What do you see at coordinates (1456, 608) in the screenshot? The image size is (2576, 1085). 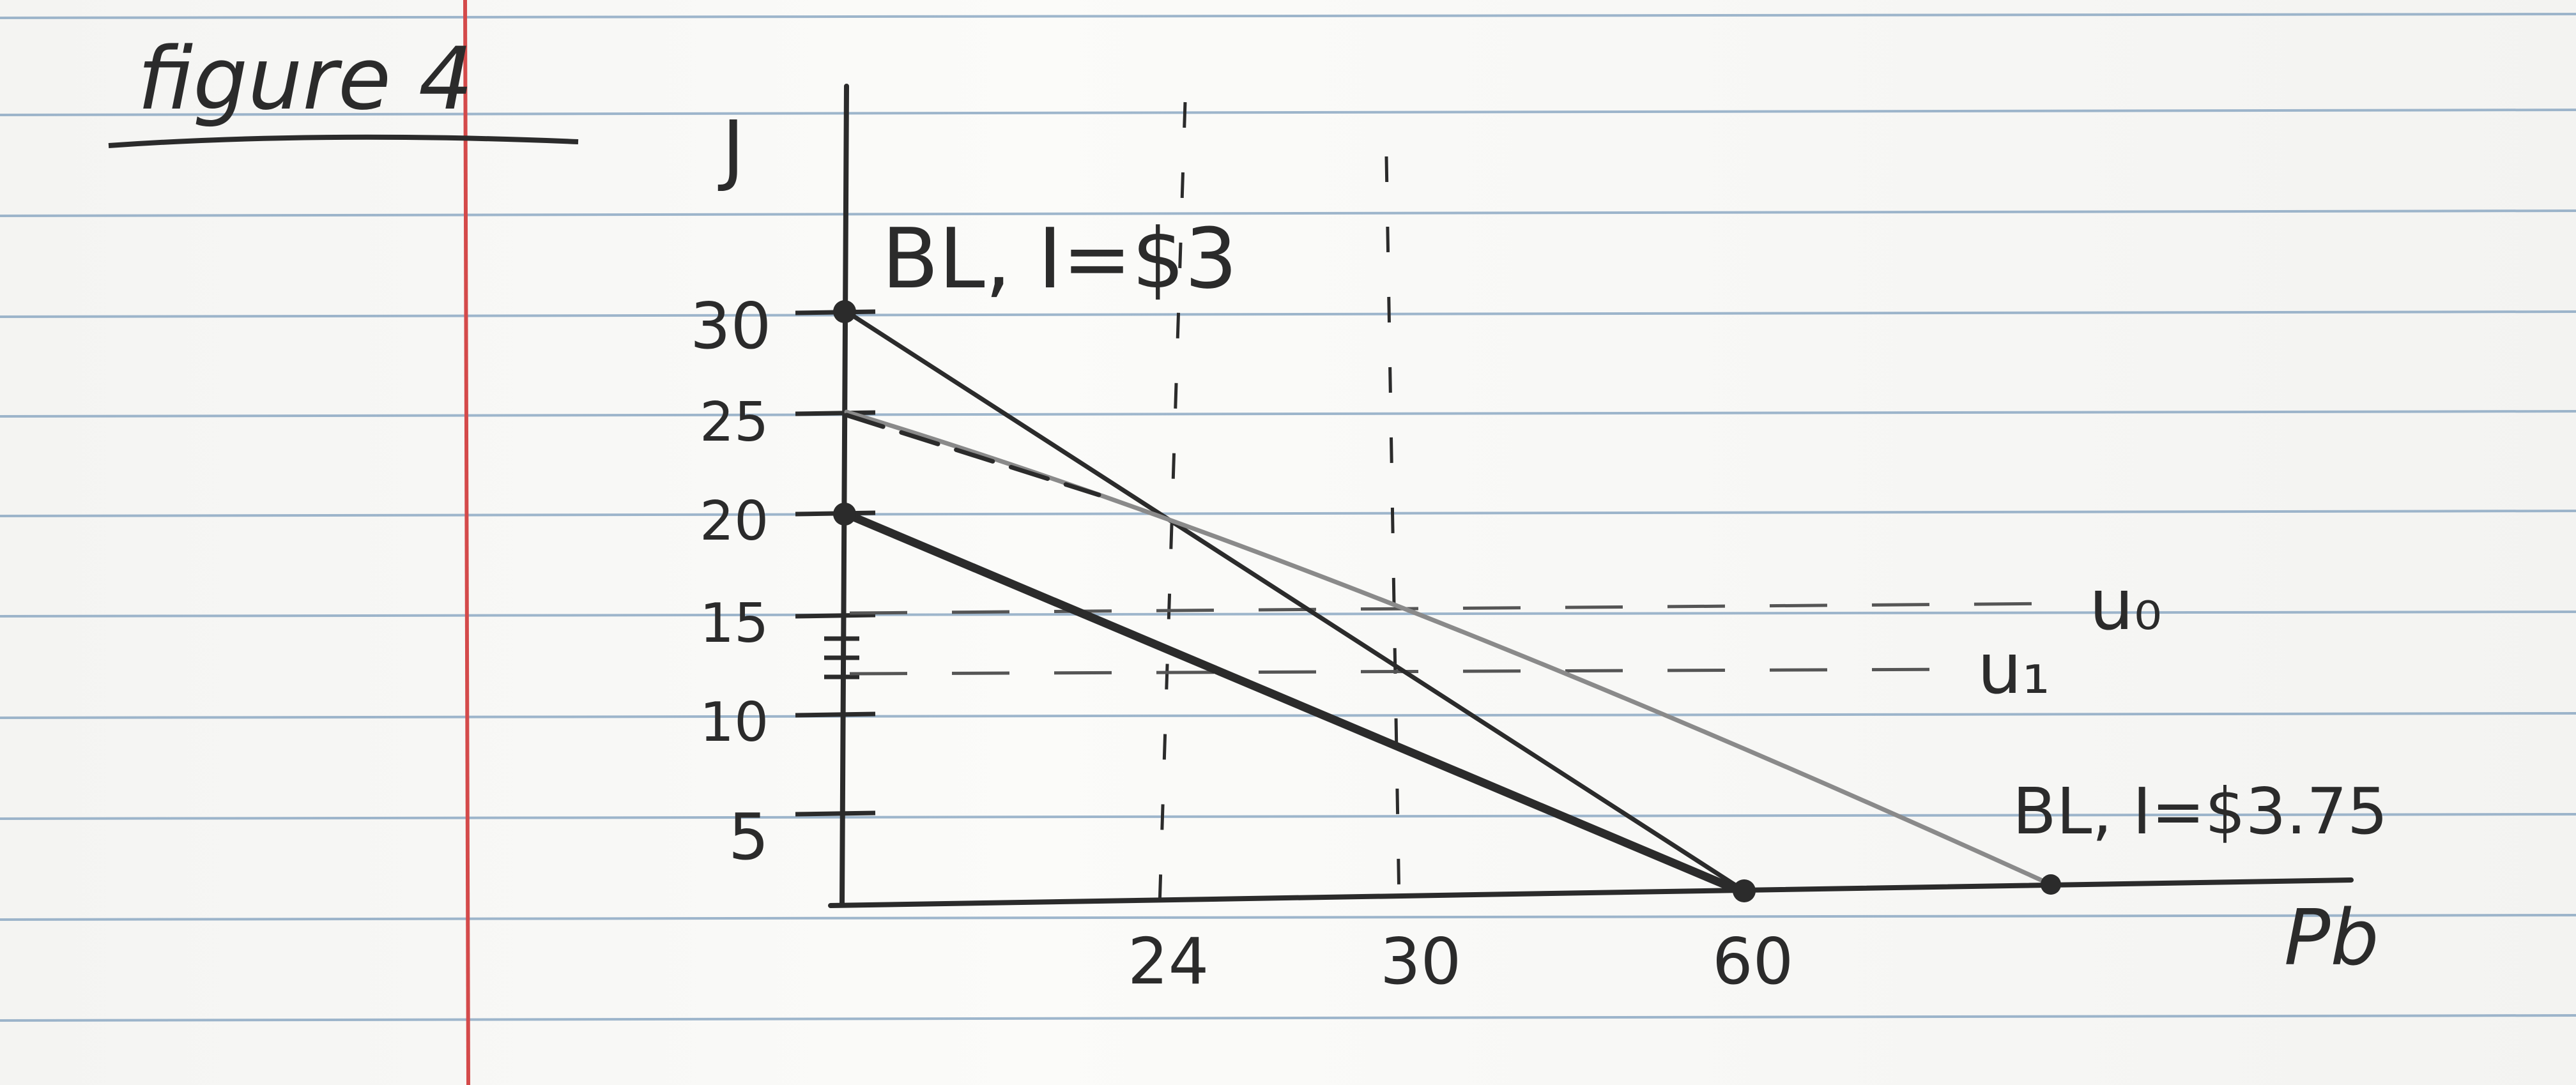 I see `guide-u0` at bounding box center [1456, 608].